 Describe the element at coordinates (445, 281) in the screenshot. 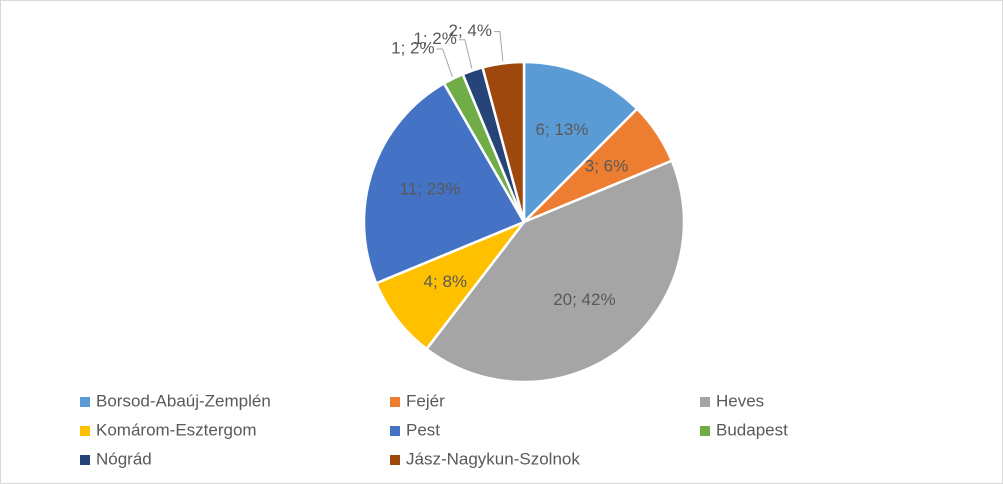

I see `data-label: 4; 8%` at that location.